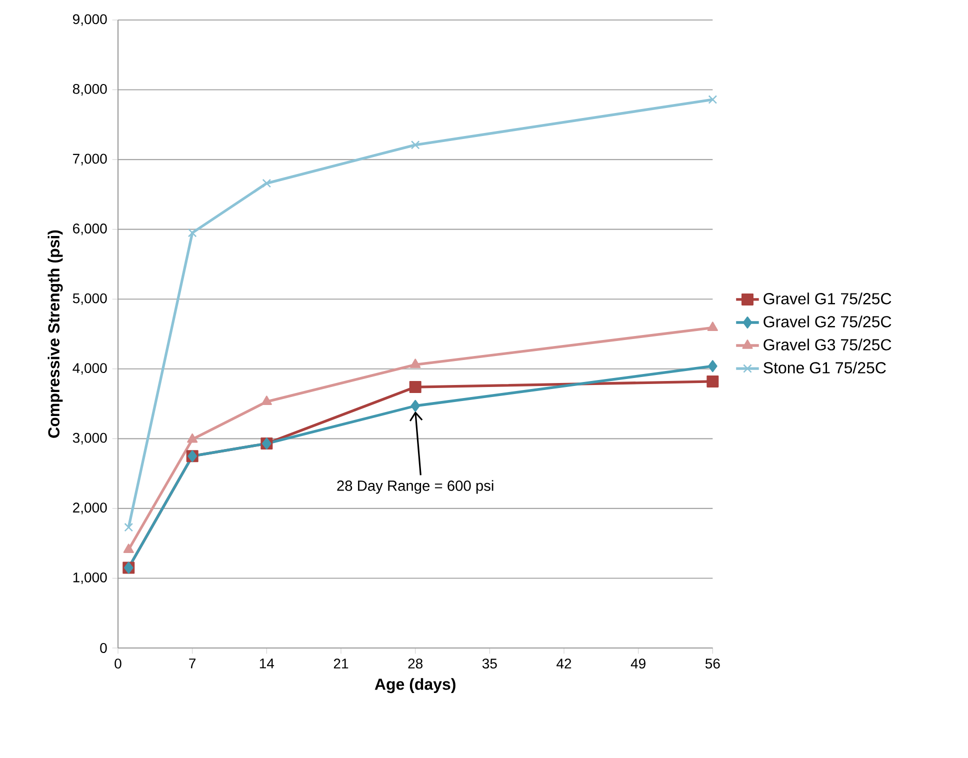 The width and height of the screenshot is (968, 758). What do you see at coordinates (267, 663) in the screenshot?
I see `x-tick-label: 14` at bounding box center [267, 663].